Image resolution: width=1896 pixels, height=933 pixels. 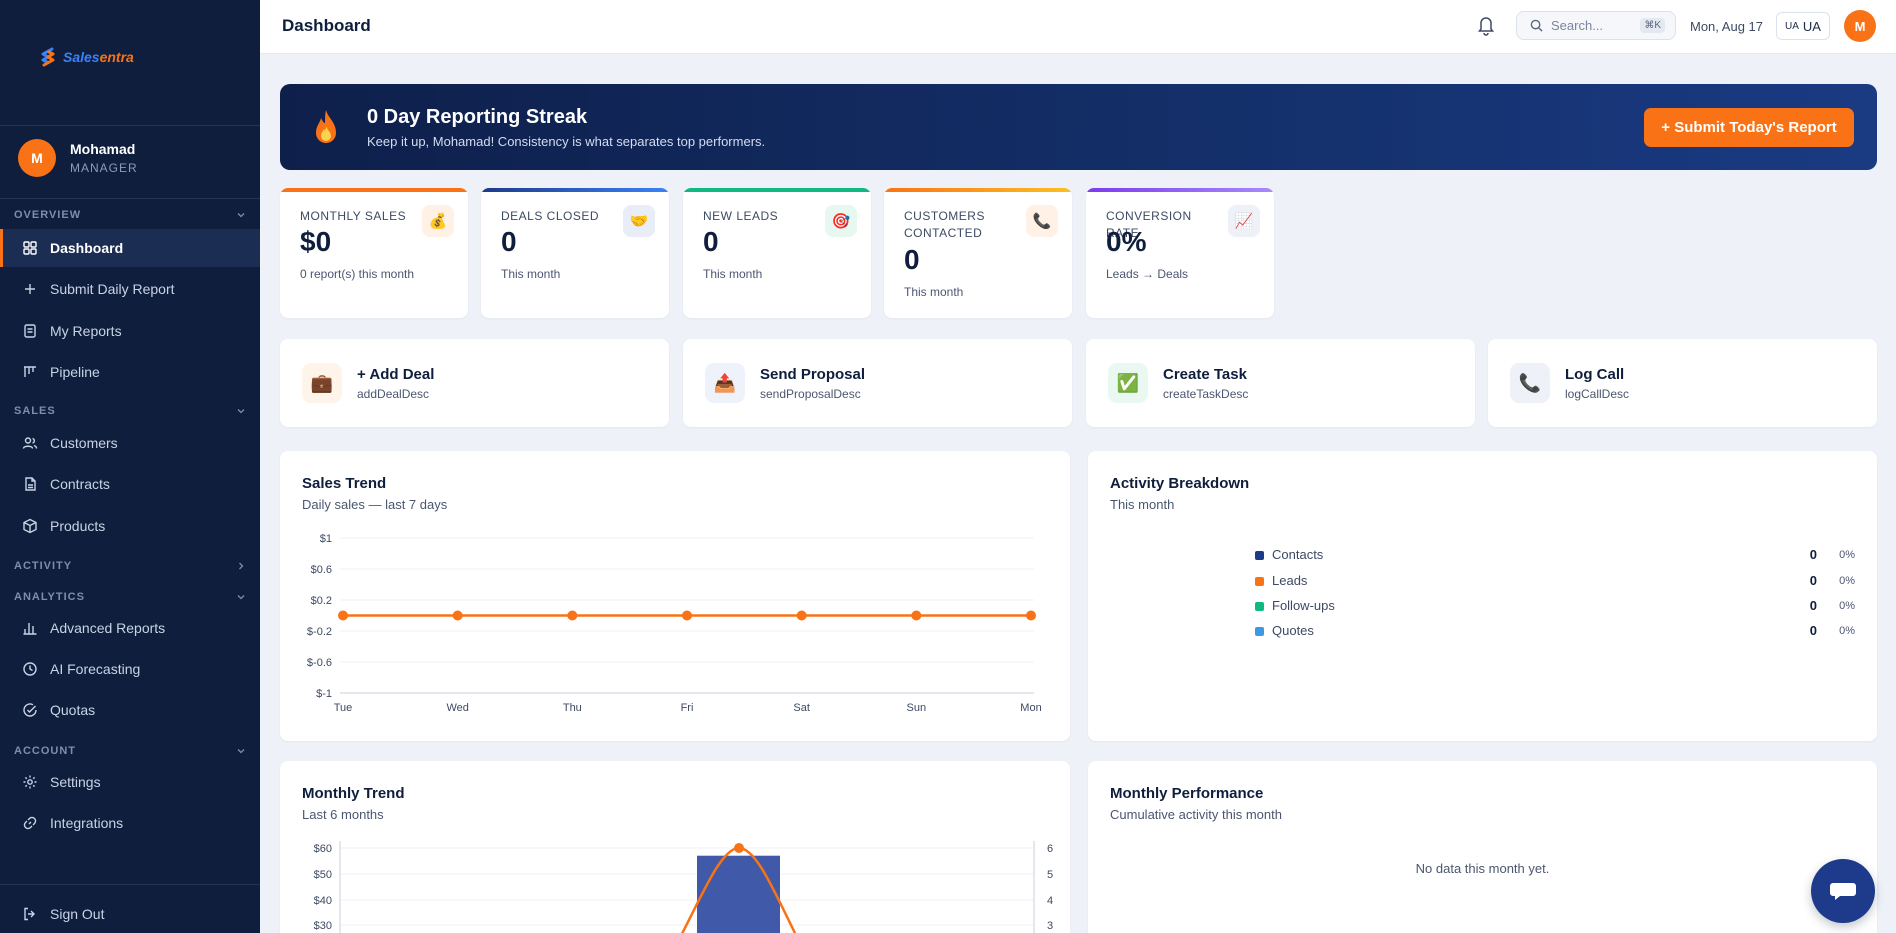 What do you see at coordinates (130, 526) in the screenshot?
I see `sidebar-item-products: Products` at bounding box center [130, 526].